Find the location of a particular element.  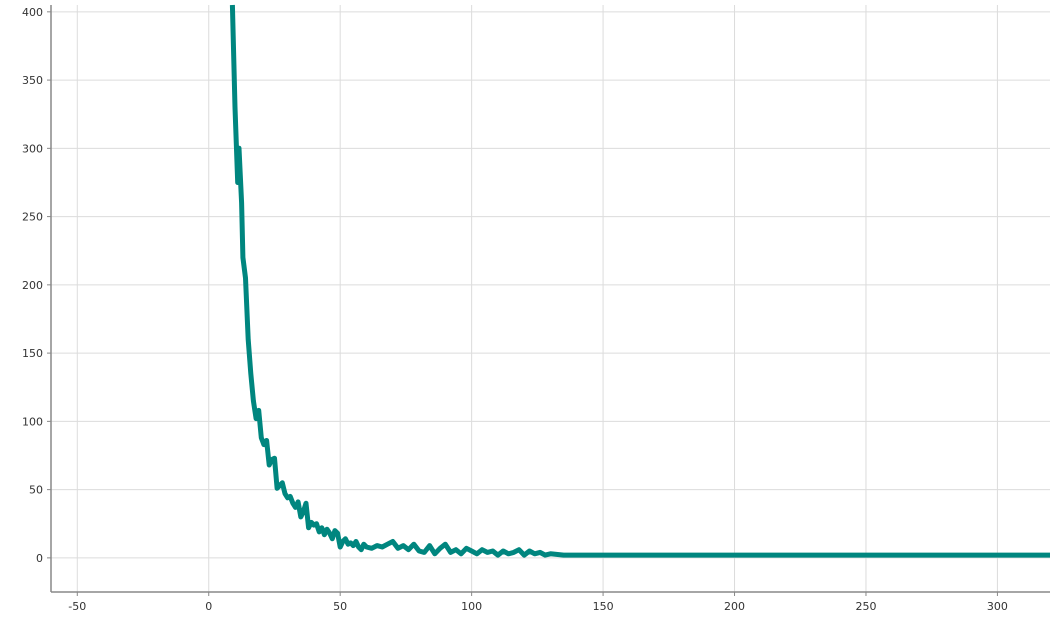

x-tick-label: -50 is located at coordinates (77, 606).